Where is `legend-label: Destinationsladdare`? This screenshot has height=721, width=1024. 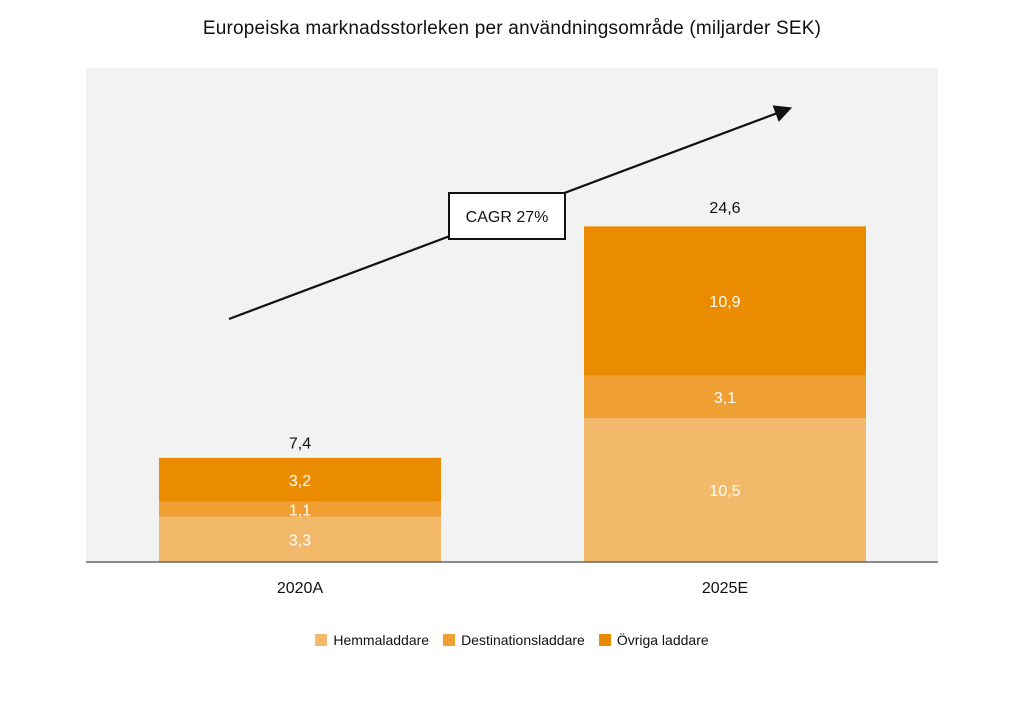 legend-label: Destinationsladdare is located at coordinates (523, 640).